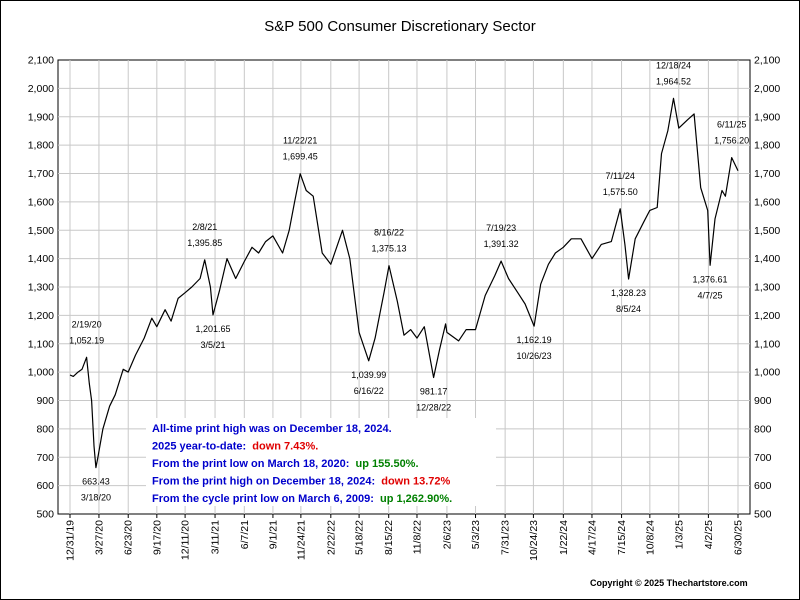 The height and width of the screenshot is (600, 800). I want to click on info-box-text: up 155.50%., so click(387, 464).